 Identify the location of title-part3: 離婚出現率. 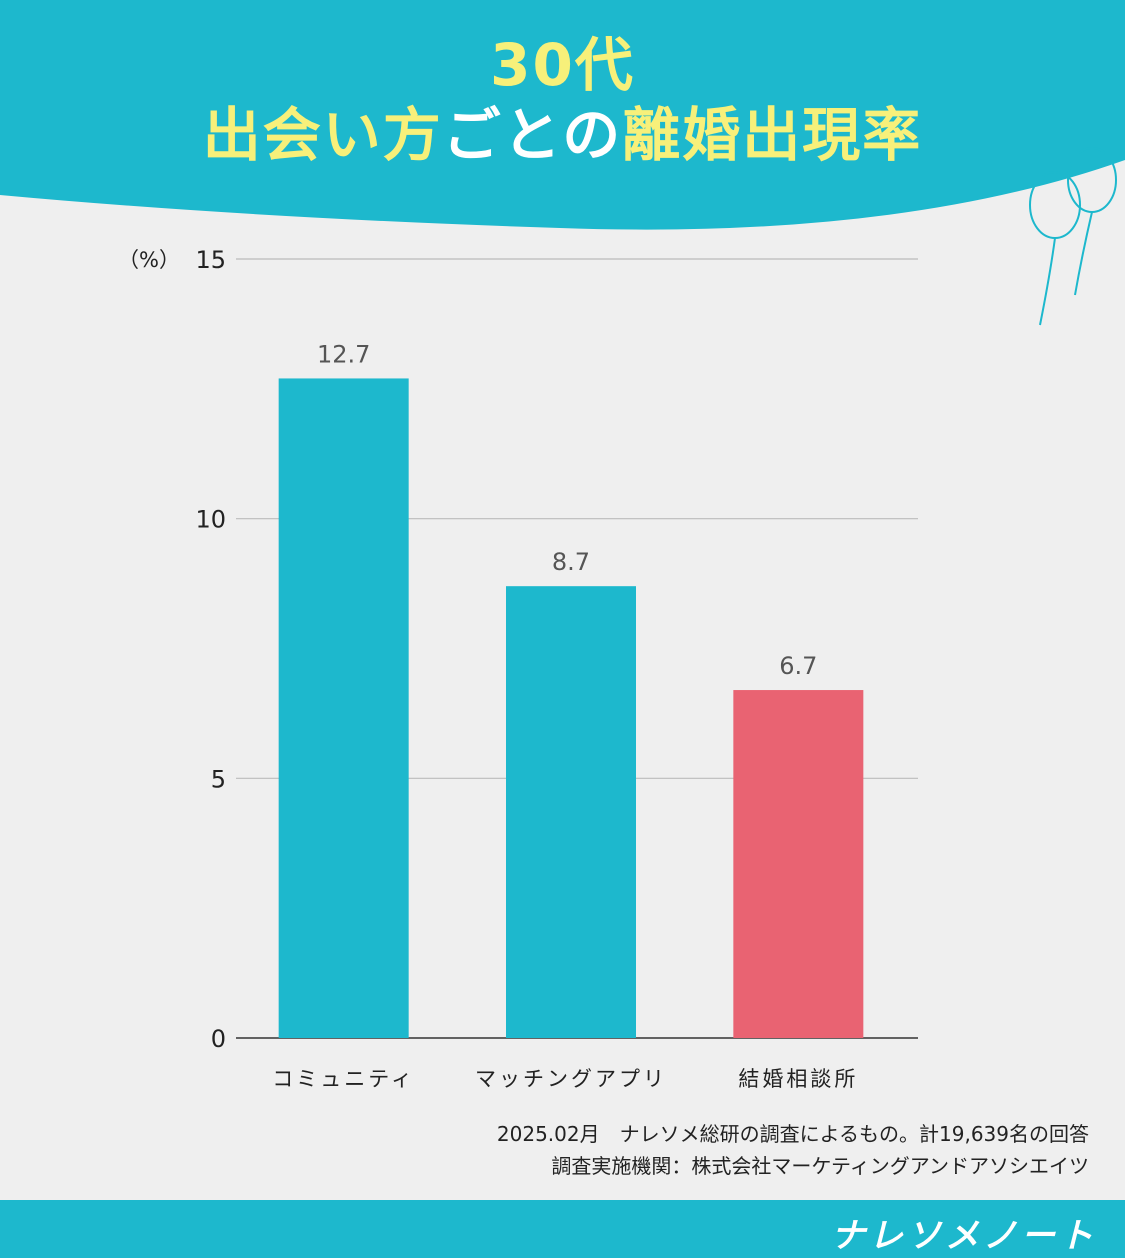
(772, 135).